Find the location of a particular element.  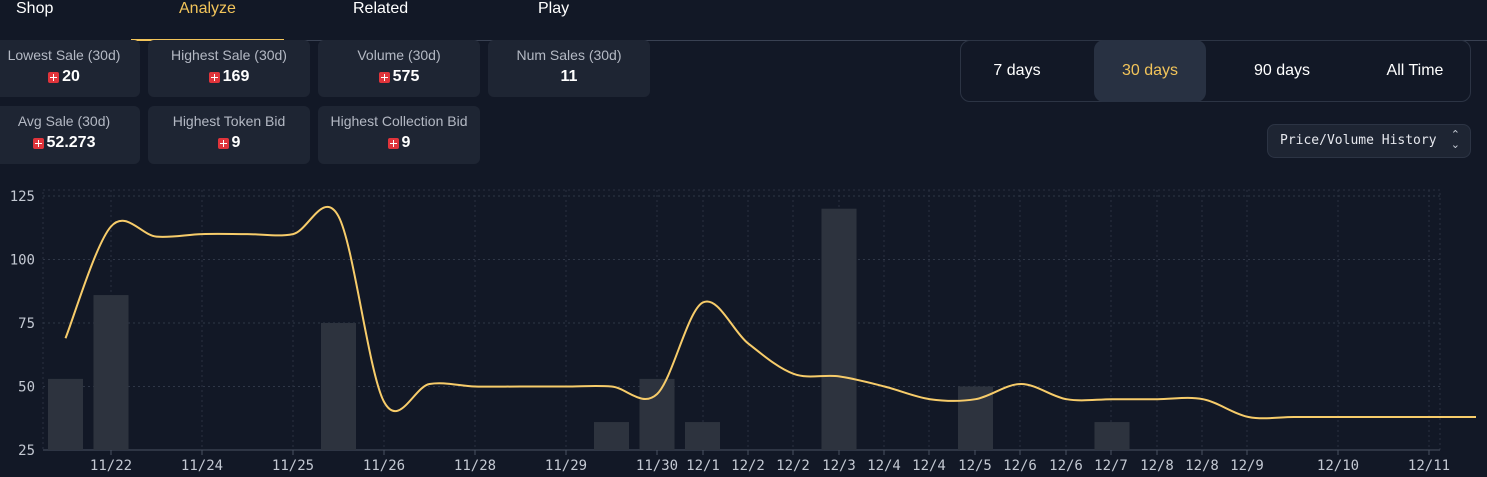

tab-label: Analyze is located at coordinates (207, 8).